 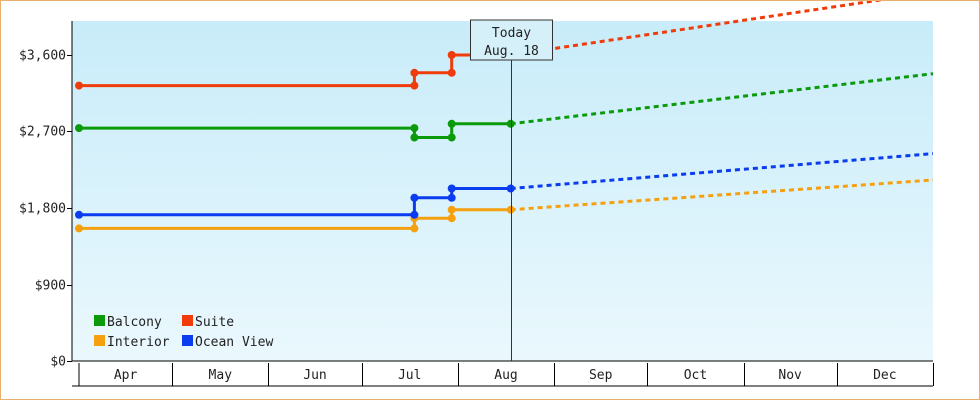 I want to click on month-label: Dec, so click(x=884, y=375).